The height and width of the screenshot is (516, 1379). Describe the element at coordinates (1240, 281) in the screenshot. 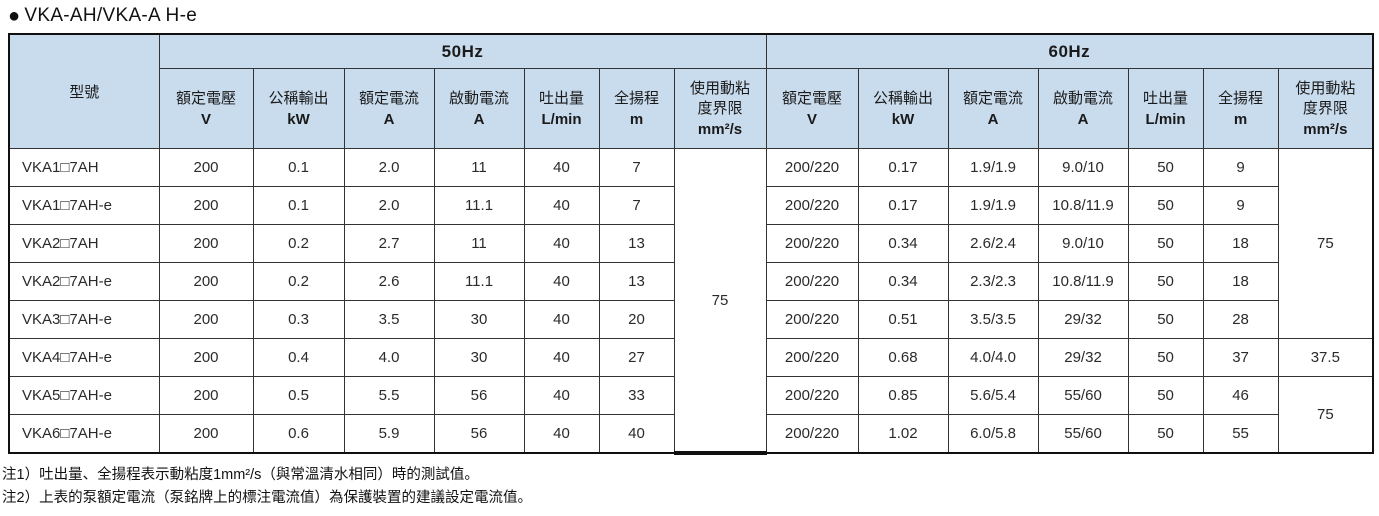

I see `data-cell-60hz-total-head: 18` at that location.